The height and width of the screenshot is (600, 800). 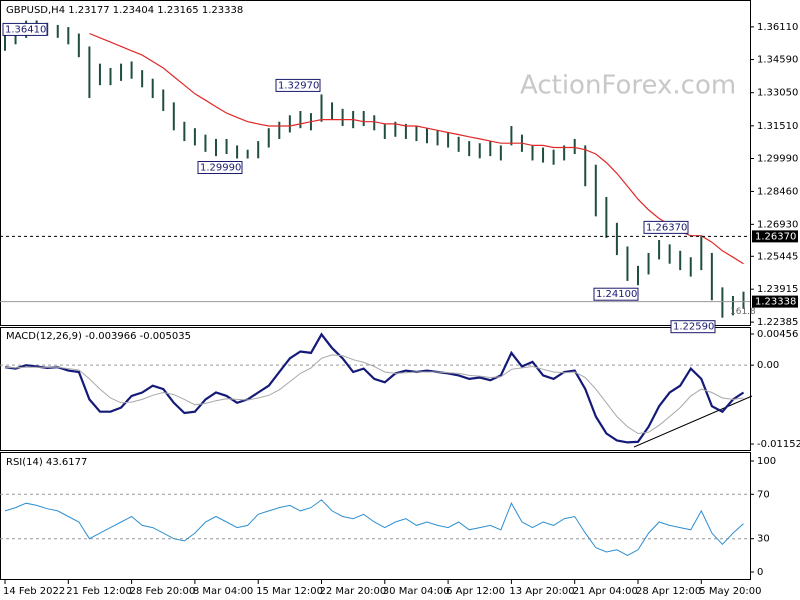 What do you see at coordinates (34, 591) in the screenshot?
I see `x-tick-label: 14 Feb 2022` at bounding box center [34, 591].